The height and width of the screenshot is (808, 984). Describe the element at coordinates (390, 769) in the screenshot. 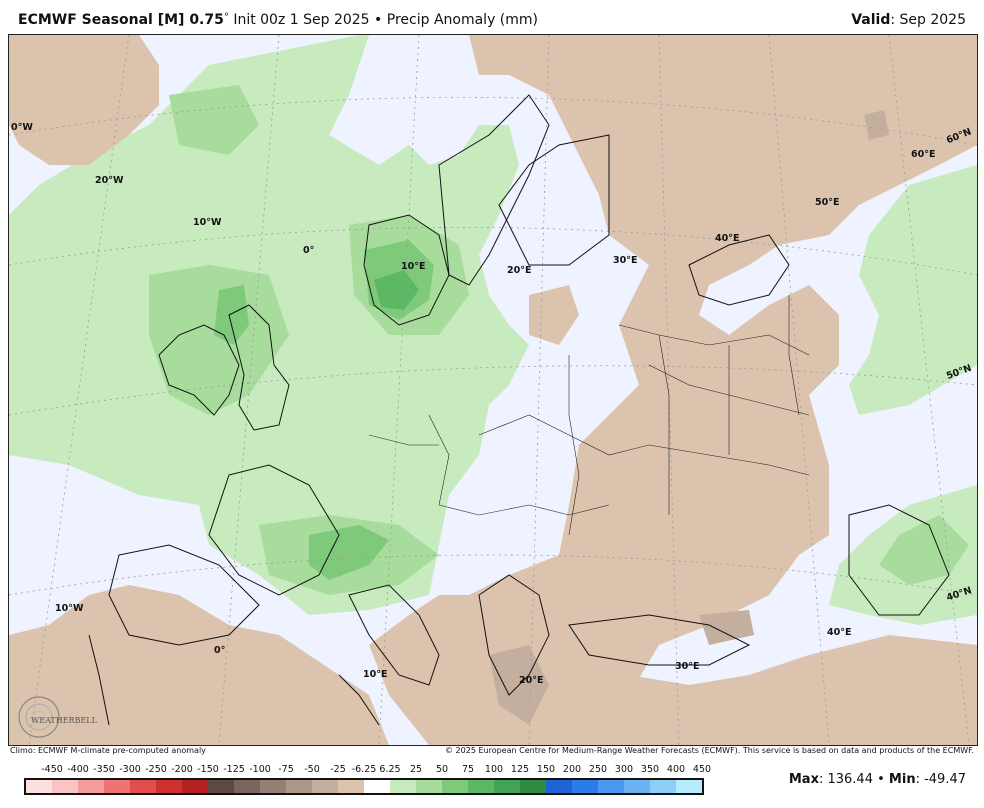

I see `legend-tick-label: 6.25` at that location.